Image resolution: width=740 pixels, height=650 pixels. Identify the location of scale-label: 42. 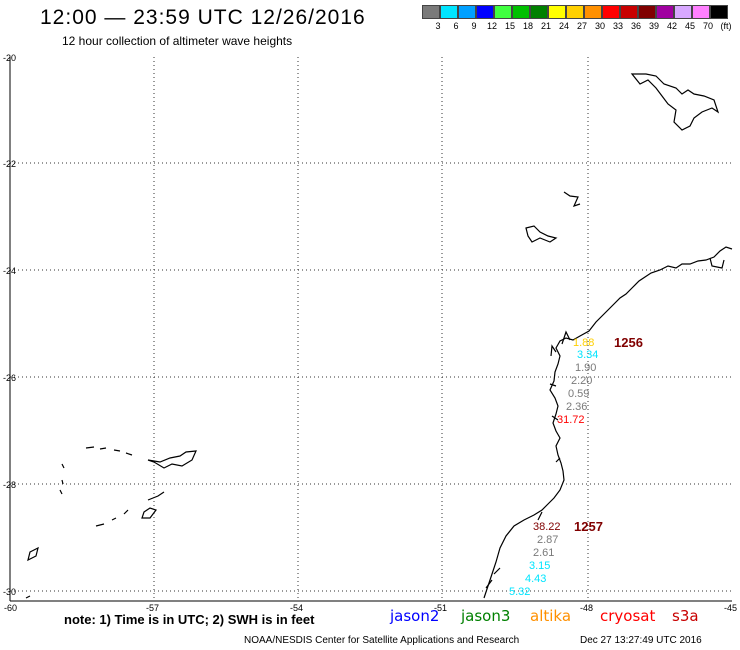
(671, 26).